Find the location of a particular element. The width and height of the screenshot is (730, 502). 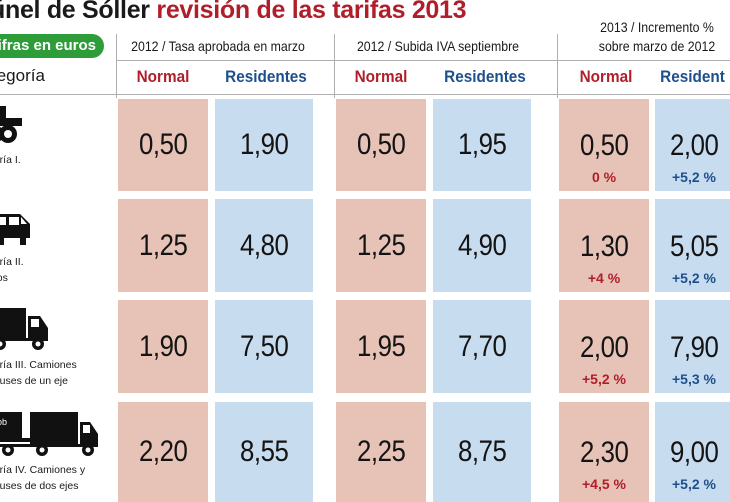

vehicle-label: goría II. mos is located at coordinates (12, 270).